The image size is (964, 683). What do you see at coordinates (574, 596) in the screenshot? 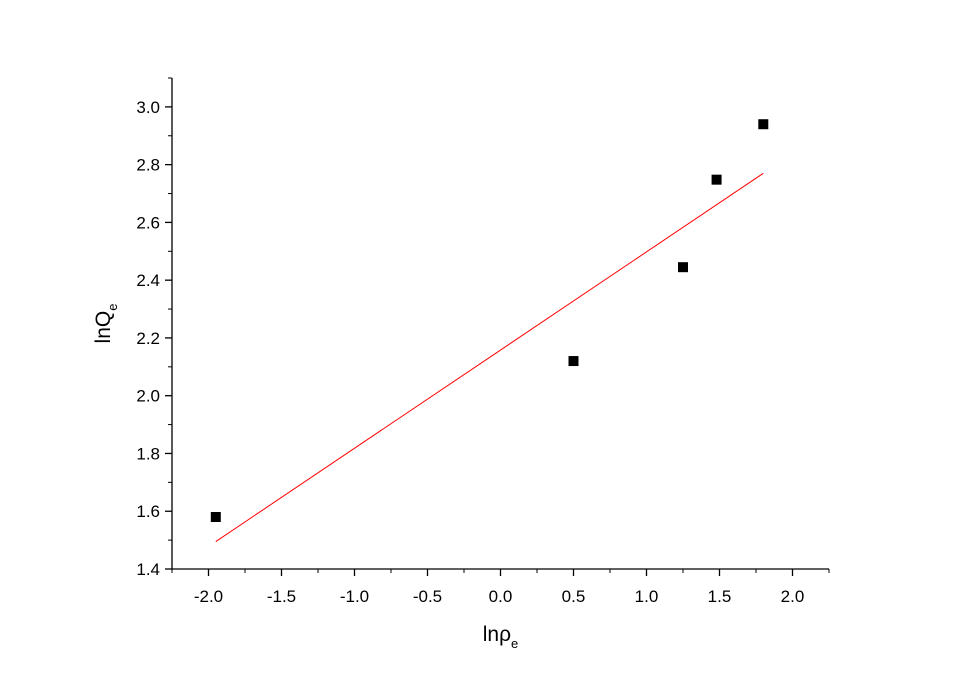
I see `x-tick-label: 0.5` at bounding box center [574, 596].